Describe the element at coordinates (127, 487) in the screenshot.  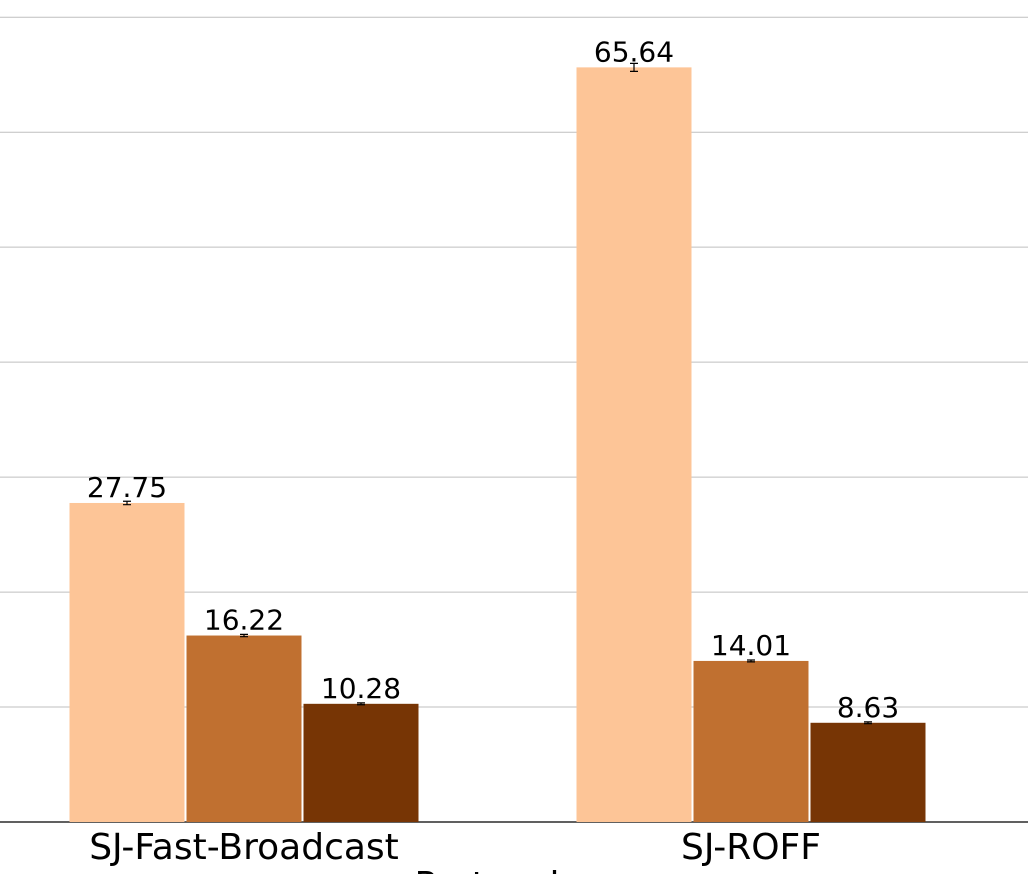
I see `value-label: 27.75` at that location.